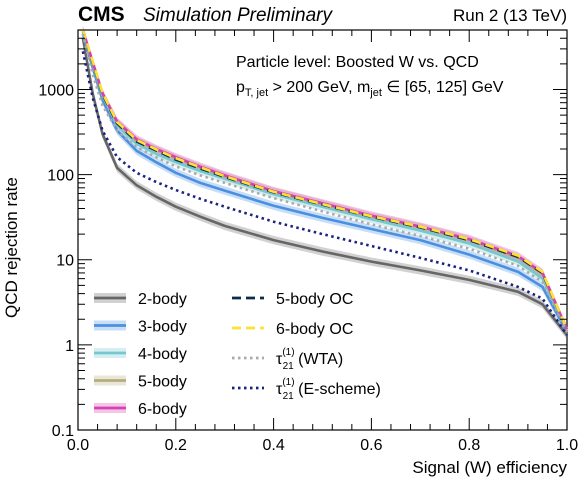 The width and height of the screenshot is (580, 479). What do you see at coordinates (309, 359) in the screenshot?
I see `legend-label-7: τ(1) 21 (WTA)` at bounding box center [309, 359].